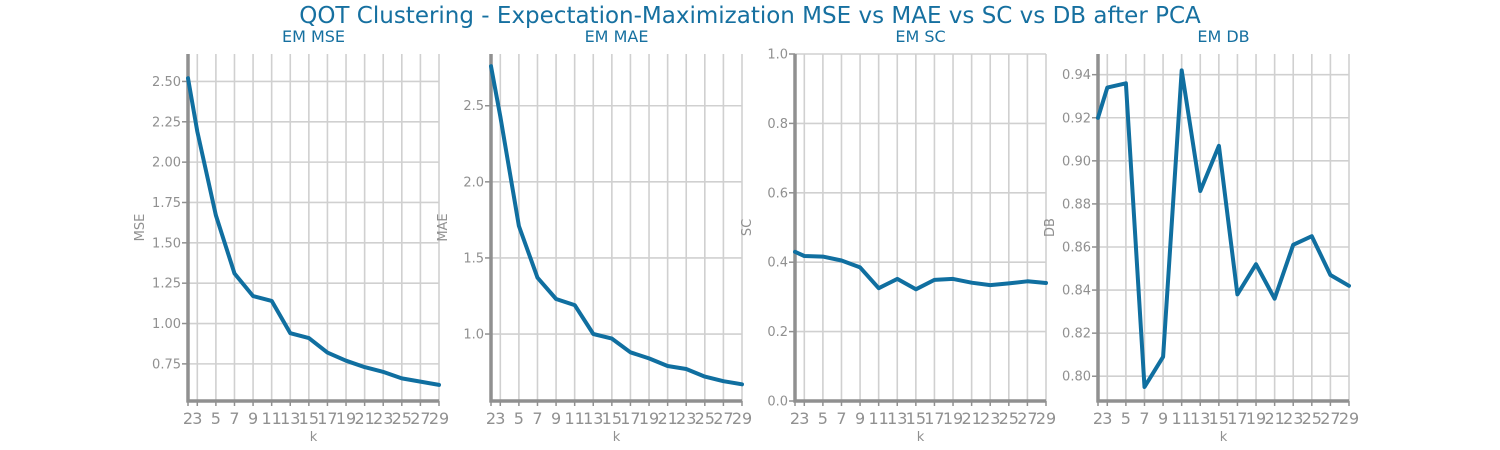 The width and height of the screenshot is (1500, 450). What do you see at coordinates (234, 418) in the screenshot?
I see `chart-mse-x-tick-label: 7` at bounding box center [234, 418].